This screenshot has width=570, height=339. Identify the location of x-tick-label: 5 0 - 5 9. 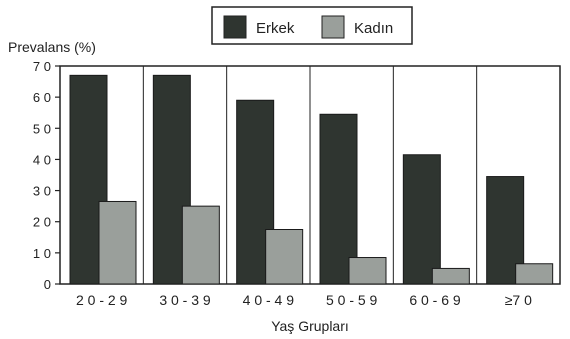
(352, 300).